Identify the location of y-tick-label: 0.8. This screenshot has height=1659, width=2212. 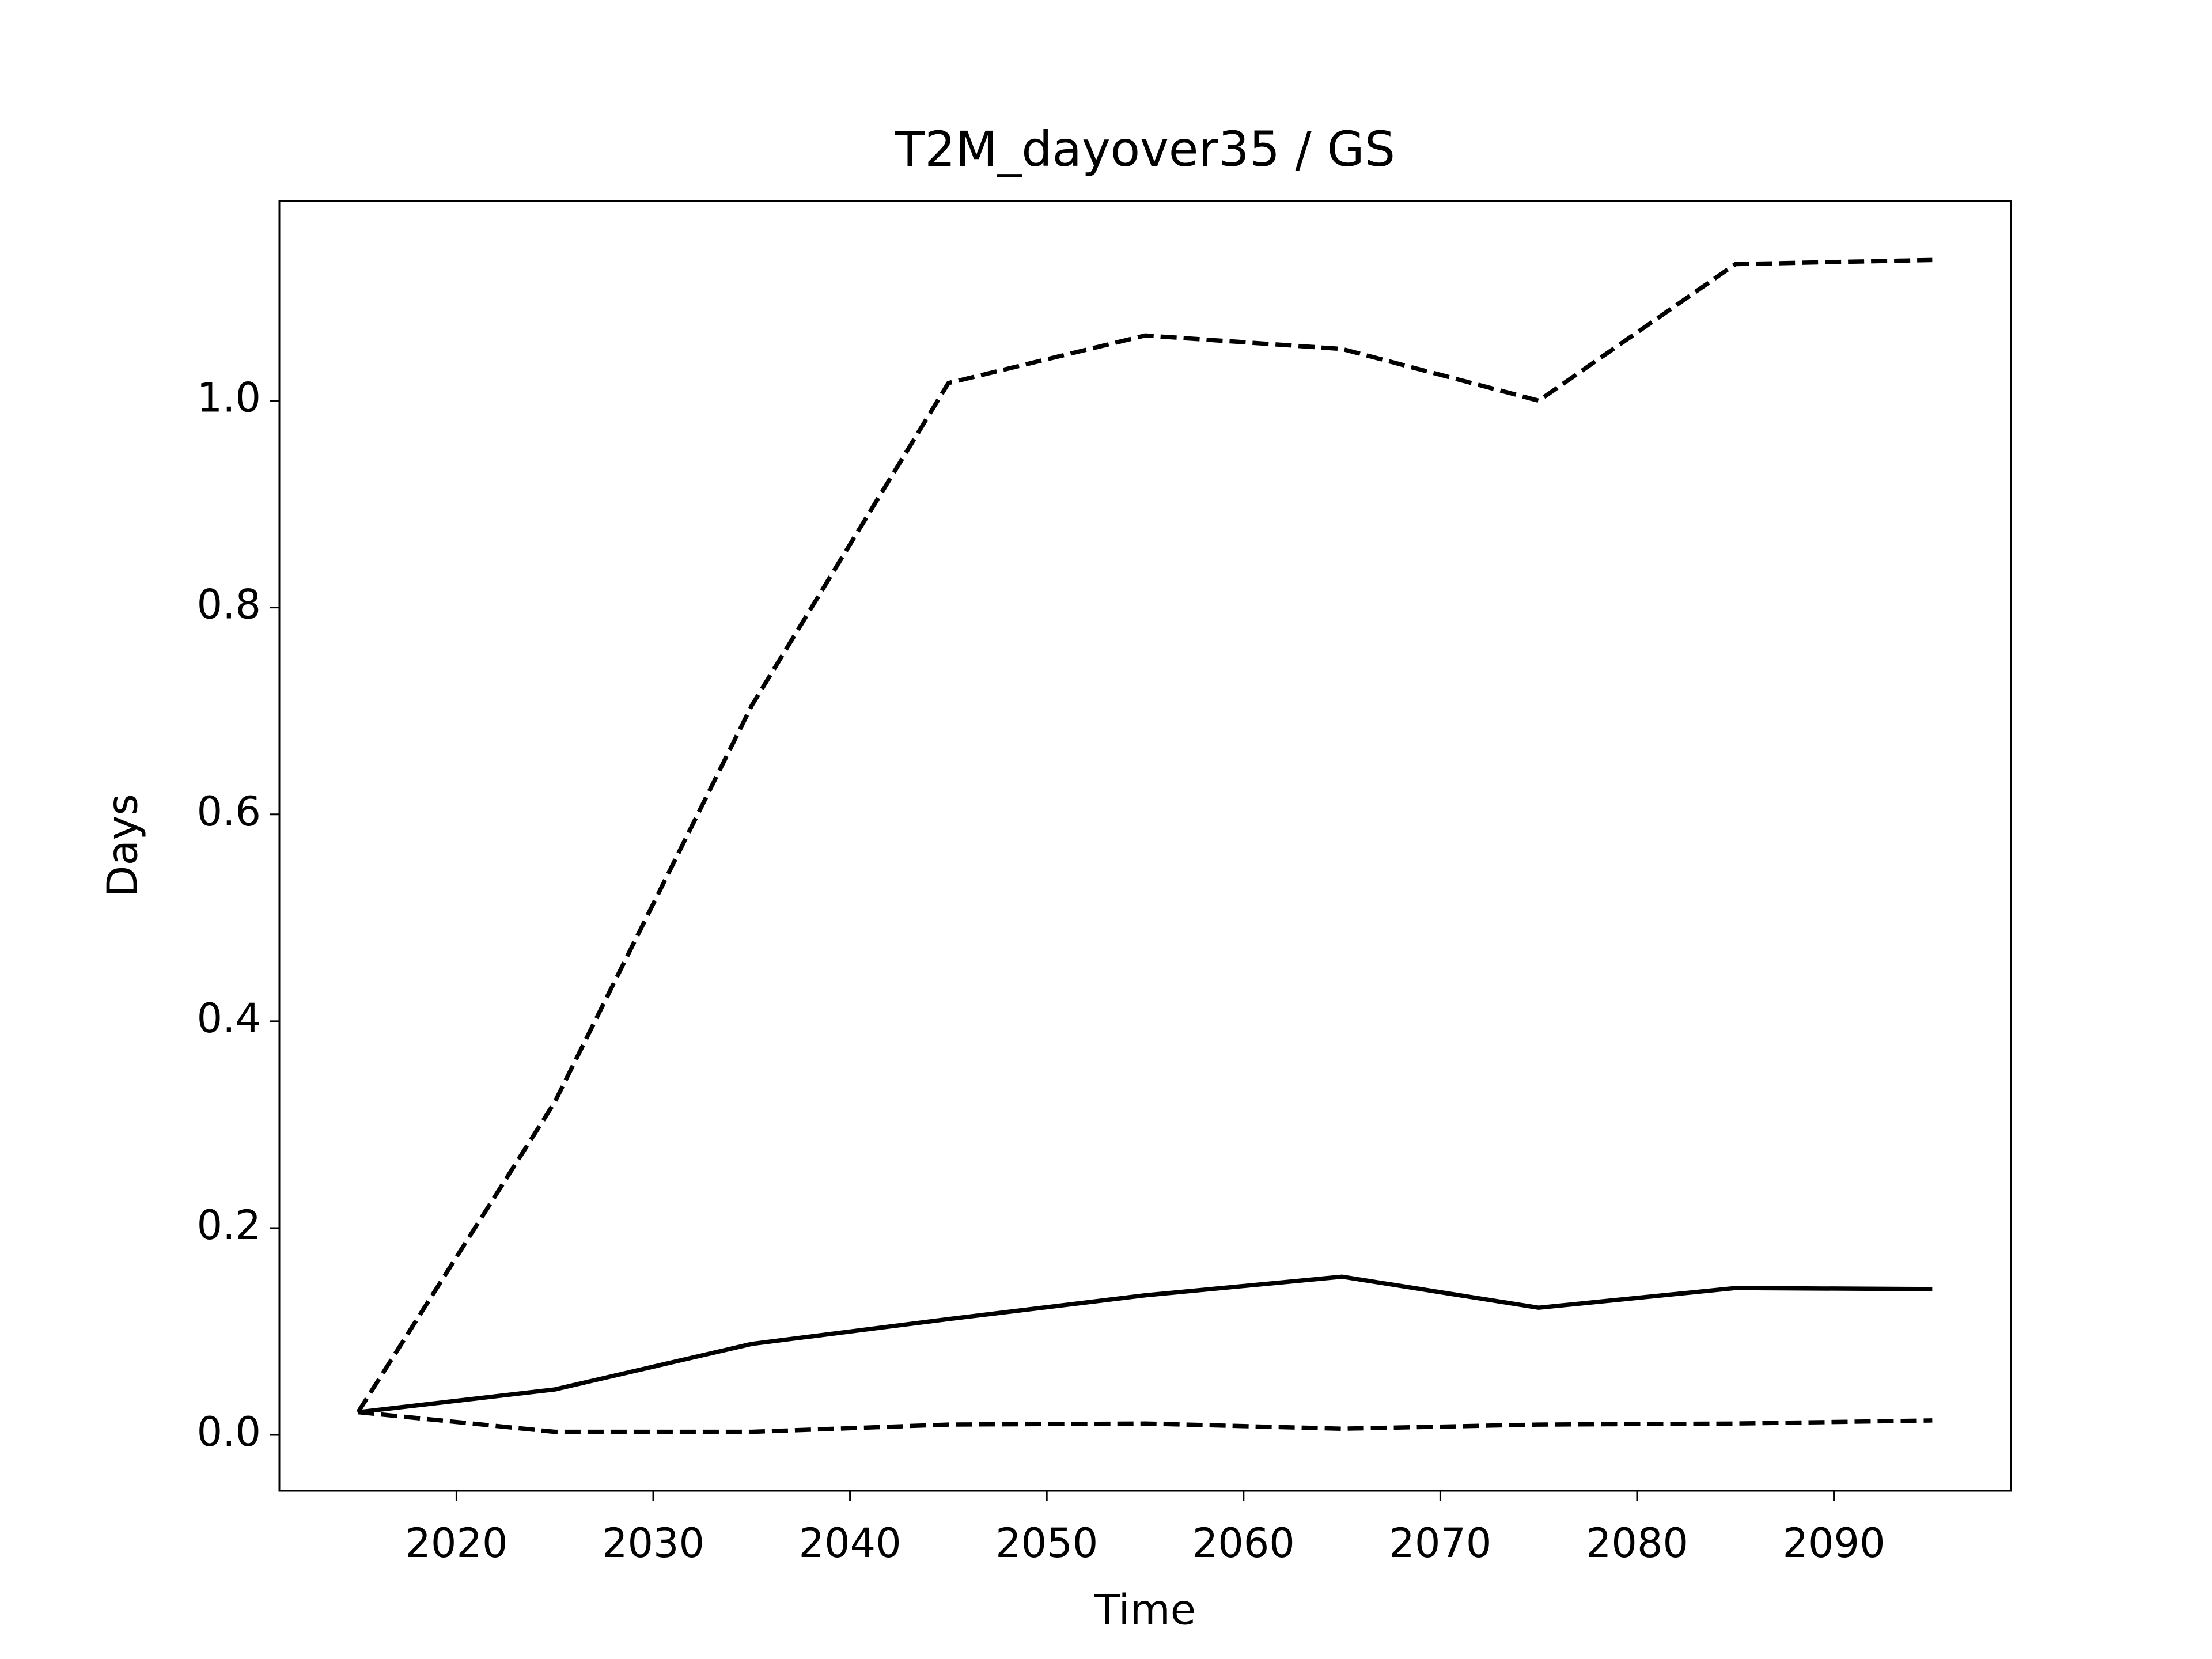
(229, 604).